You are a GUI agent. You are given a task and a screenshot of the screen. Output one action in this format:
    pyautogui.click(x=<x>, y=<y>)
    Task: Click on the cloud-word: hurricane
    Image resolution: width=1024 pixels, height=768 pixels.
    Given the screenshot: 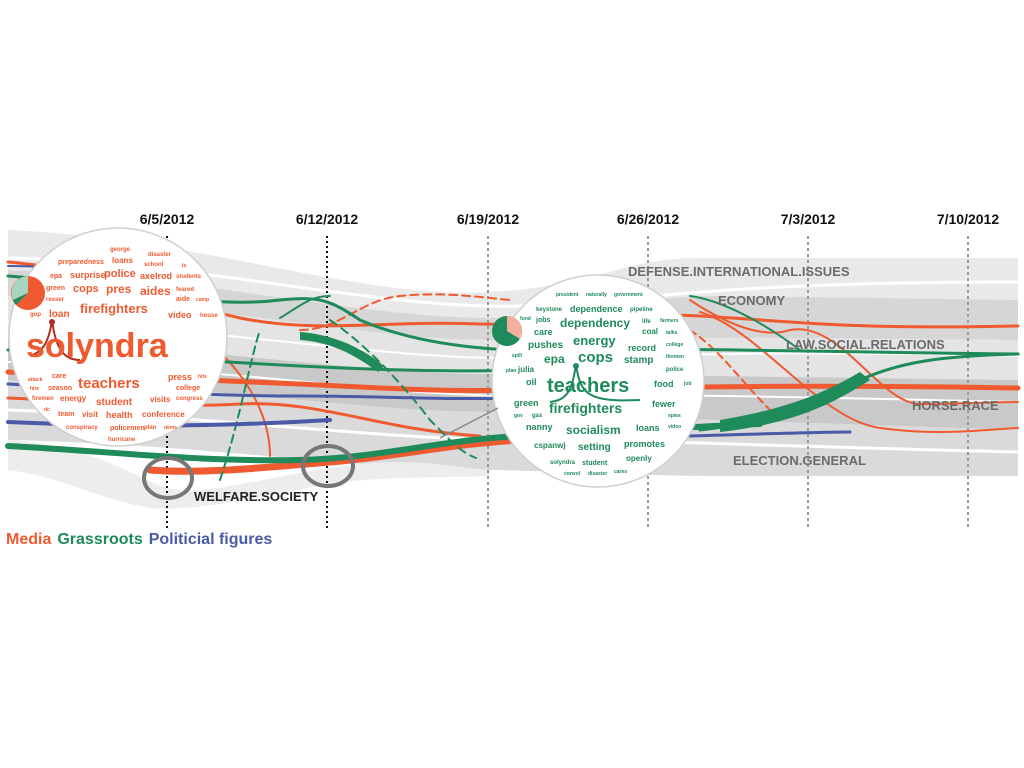 What is the action you would take?
    pyautogui.click(x=122, y=440)
    